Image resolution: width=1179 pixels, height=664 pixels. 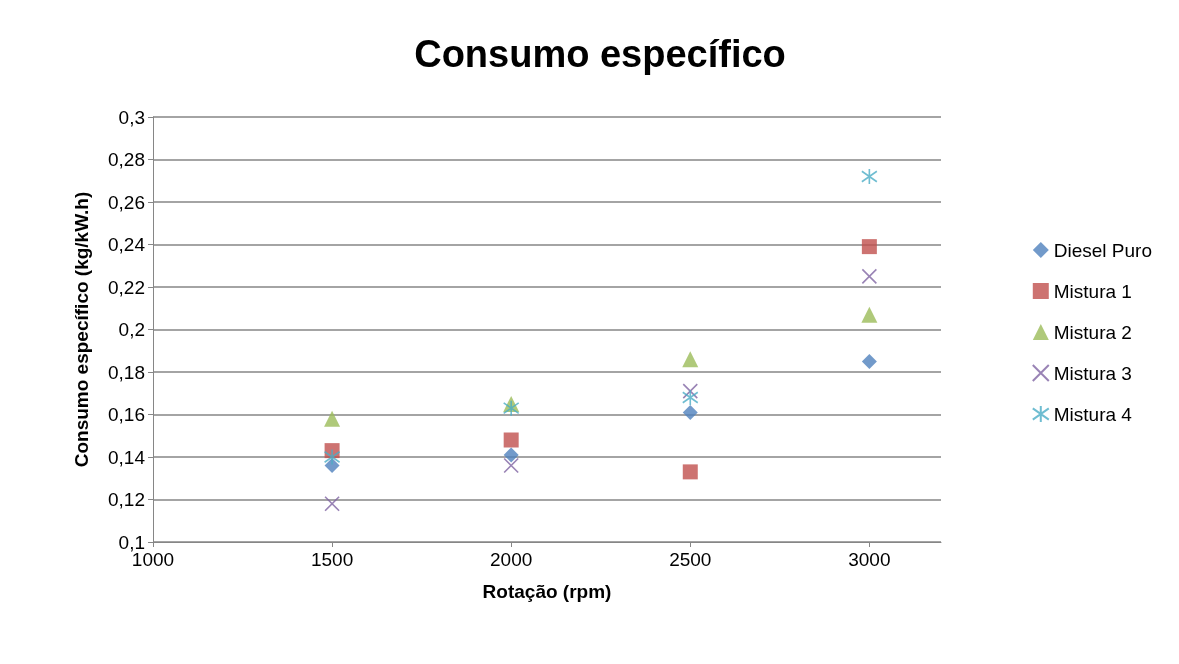 What do you see at coordinates (1092, 373) in the screenshot?
I see `legend-label: Mistura 3` at bounding box center [1092, 373].